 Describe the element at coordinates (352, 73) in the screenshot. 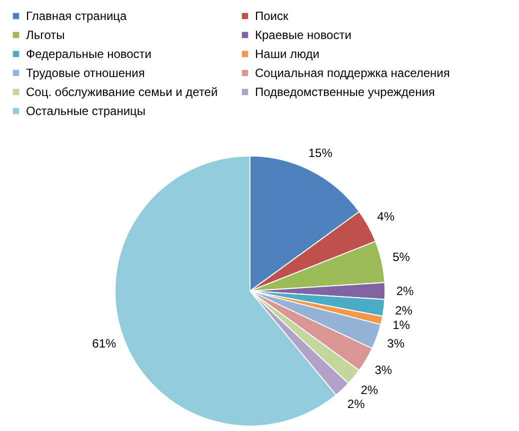

I see `legend-label: Социальная поддержка населения` at that location.